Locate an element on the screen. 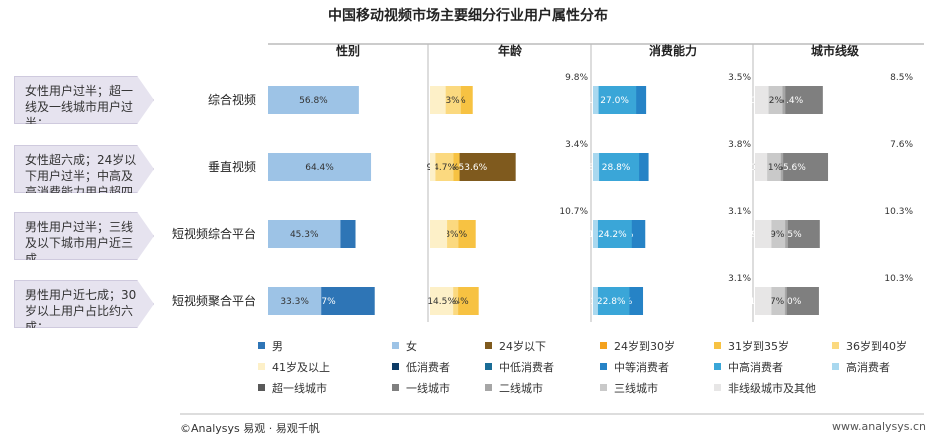 This screenshot has width=936, height=440. callout-0: 女性用户过半；超一线及一线城市用户过半； is located at coordinates (84, 100).